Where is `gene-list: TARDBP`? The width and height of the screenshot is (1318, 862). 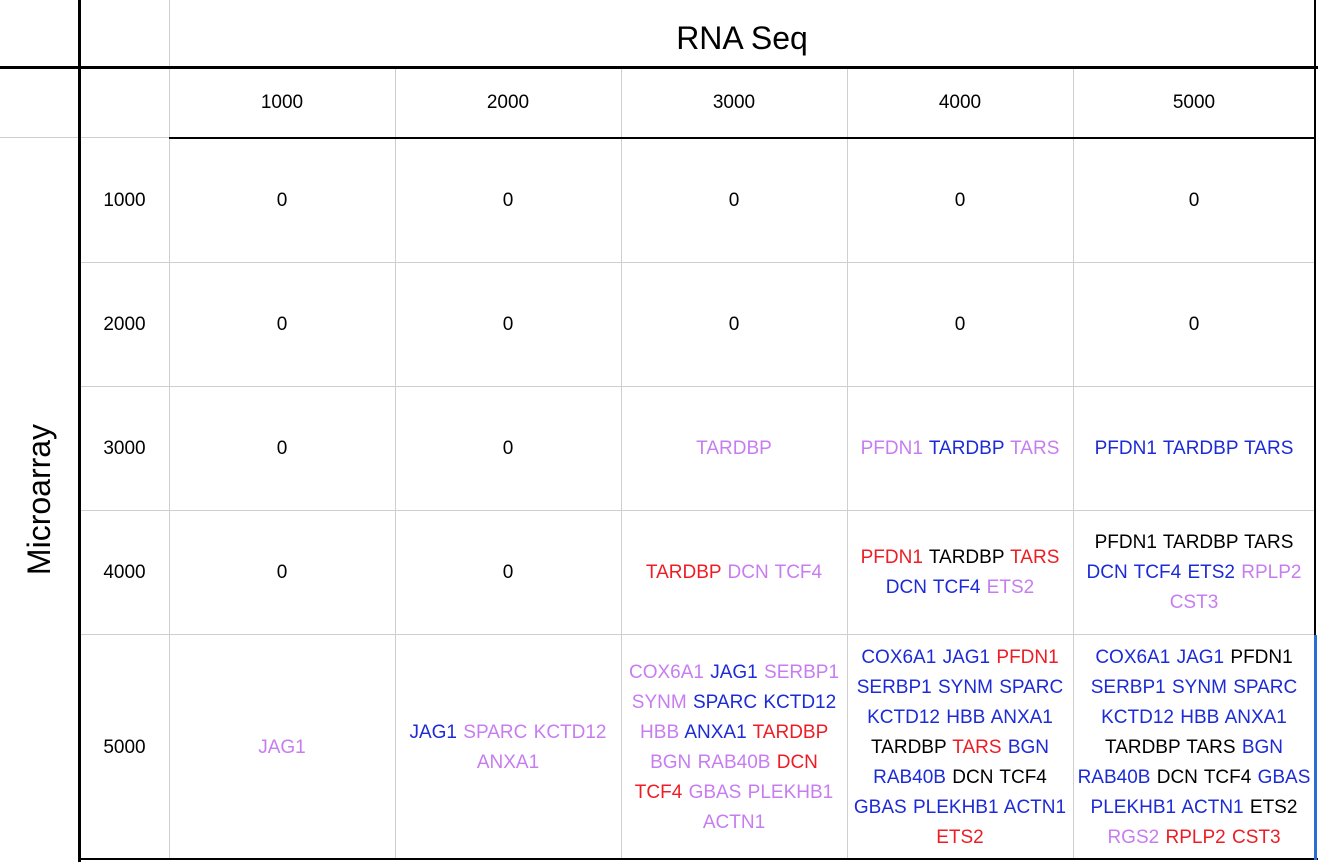 gene-list: TARDBP is located at coordinates (734, 449).